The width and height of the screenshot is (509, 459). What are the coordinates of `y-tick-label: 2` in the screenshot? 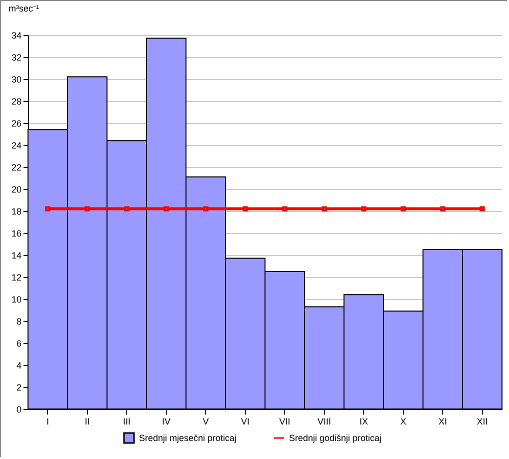 It's located at (19, 387).